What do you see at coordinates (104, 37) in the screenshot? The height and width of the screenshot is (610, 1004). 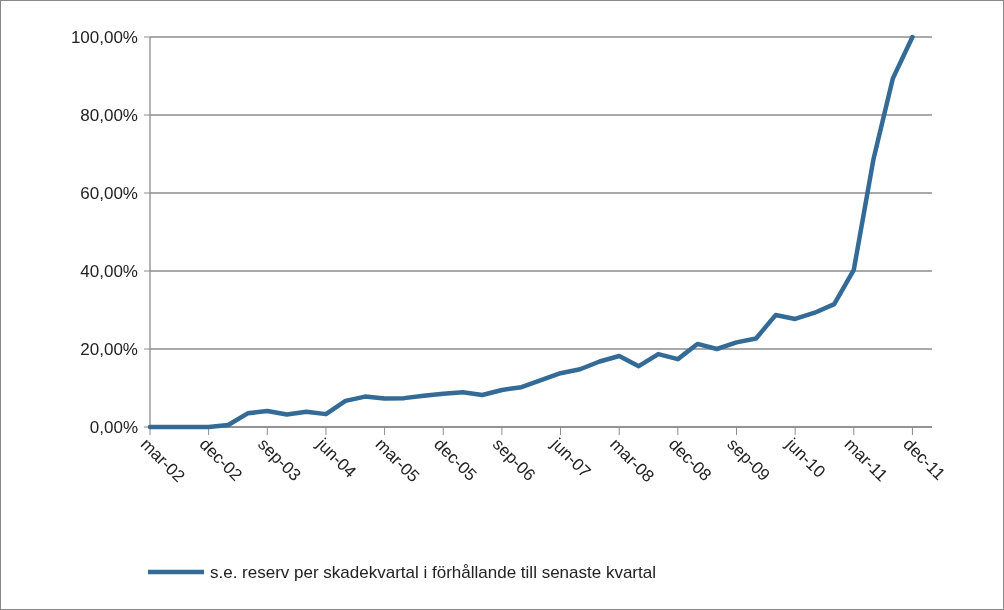 I see `y-tick-label: 100,00%` at bounding box center [104, 37].